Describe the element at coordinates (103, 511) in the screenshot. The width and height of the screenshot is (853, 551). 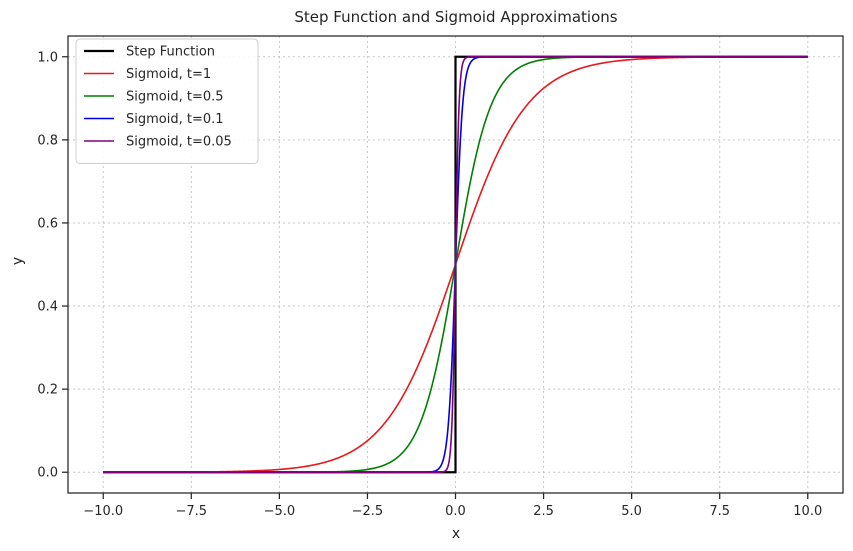
I see `x-tick-label: −10.0` at that location.